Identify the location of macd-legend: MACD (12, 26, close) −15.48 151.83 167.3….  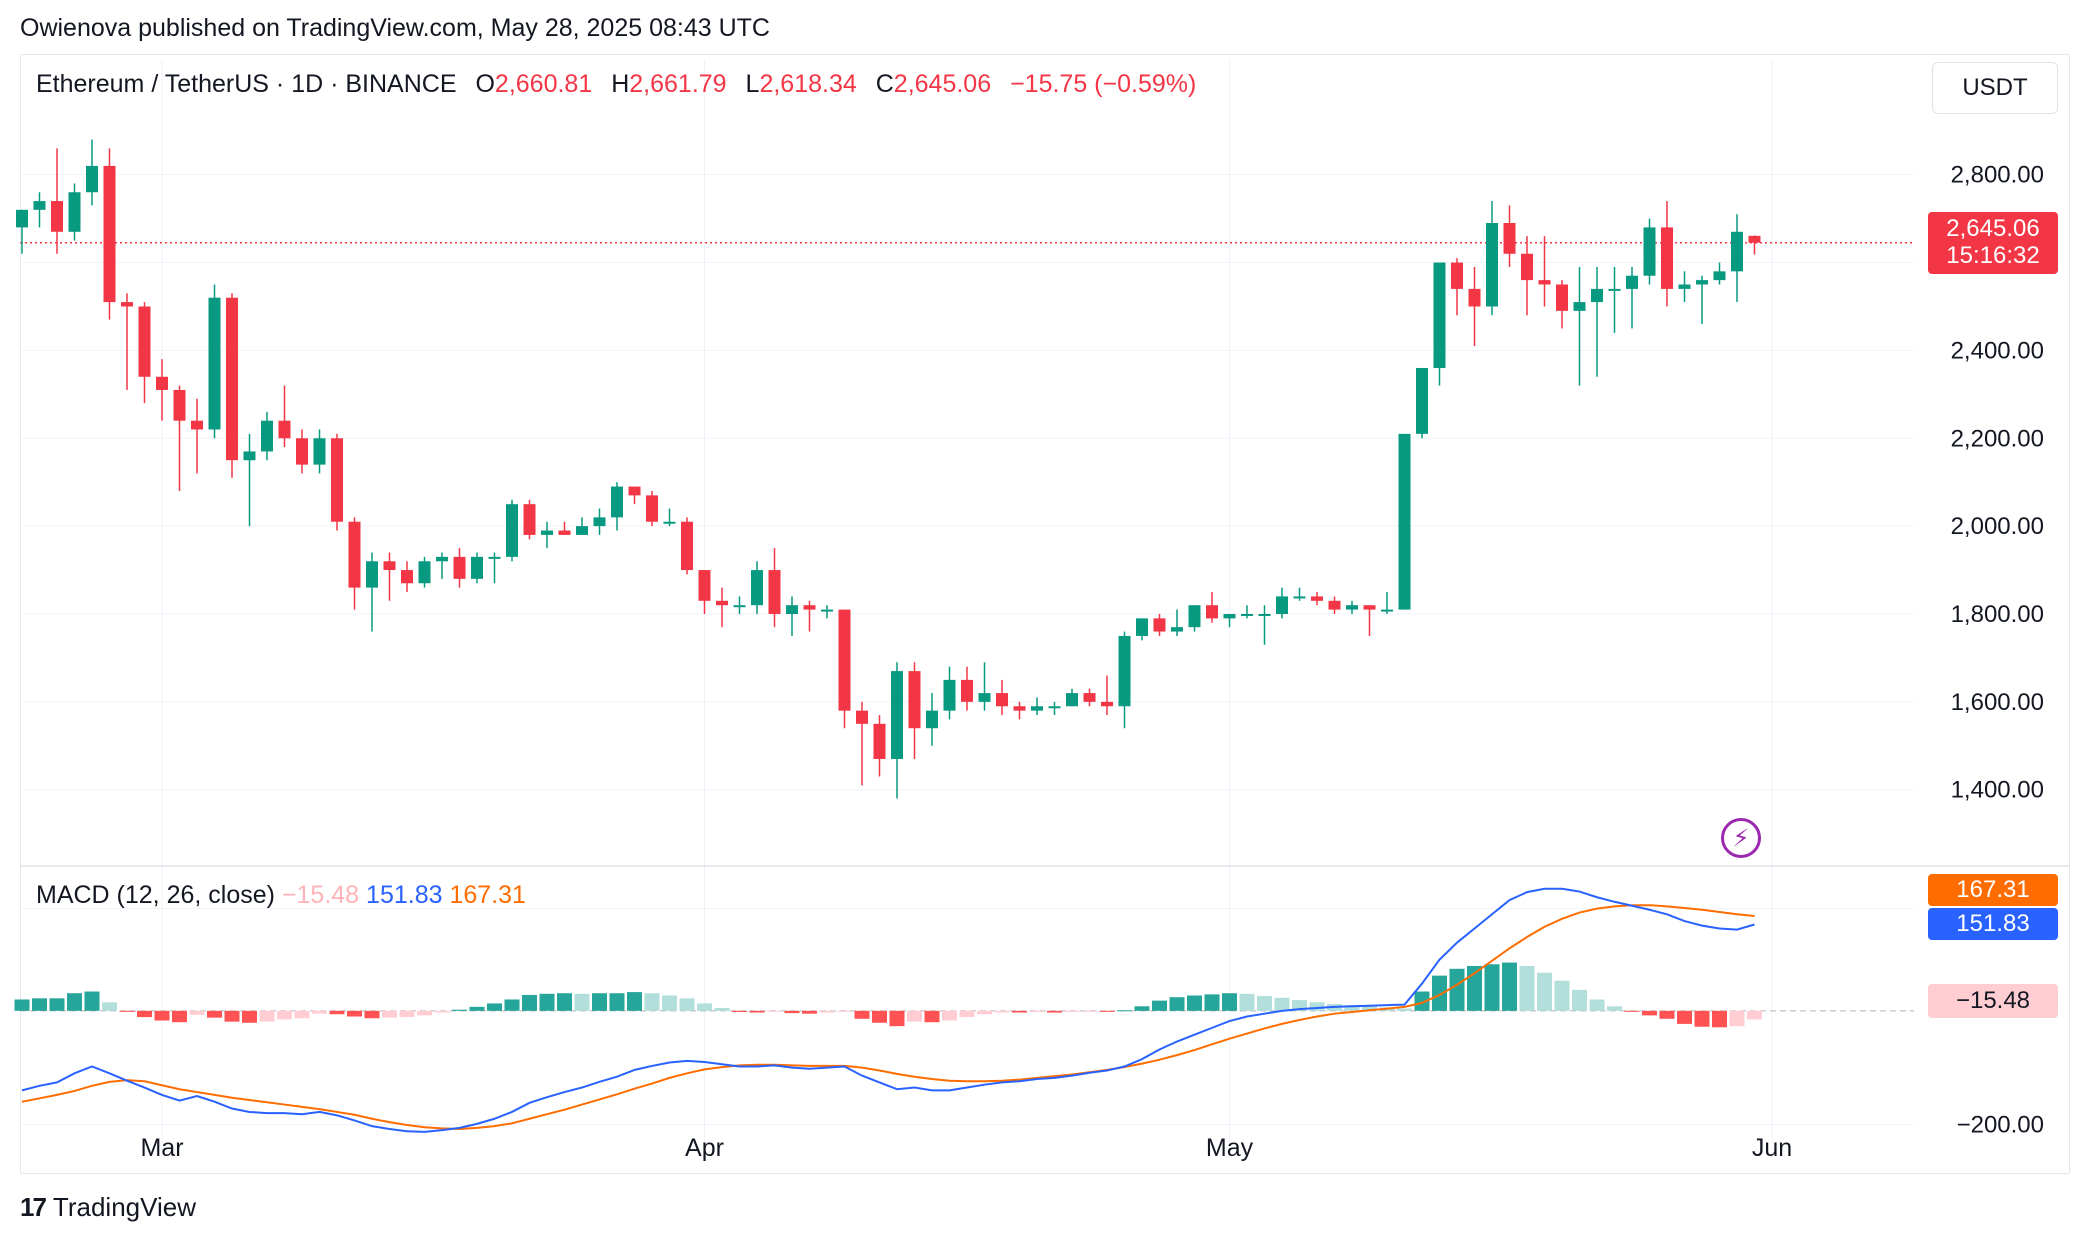
(281, 895).